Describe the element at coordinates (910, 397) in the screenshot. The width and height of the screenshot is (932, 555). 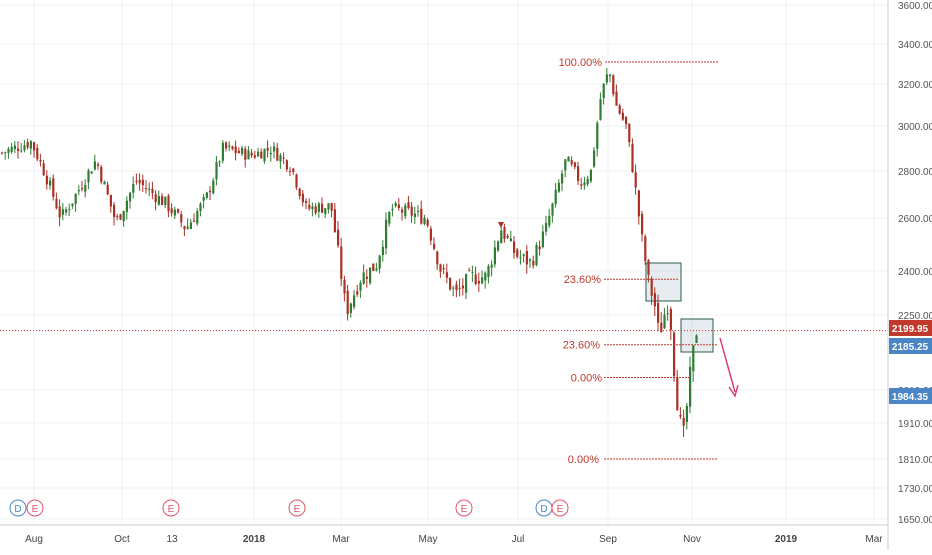
I see `price-tag-label: 1984.35` at that location.